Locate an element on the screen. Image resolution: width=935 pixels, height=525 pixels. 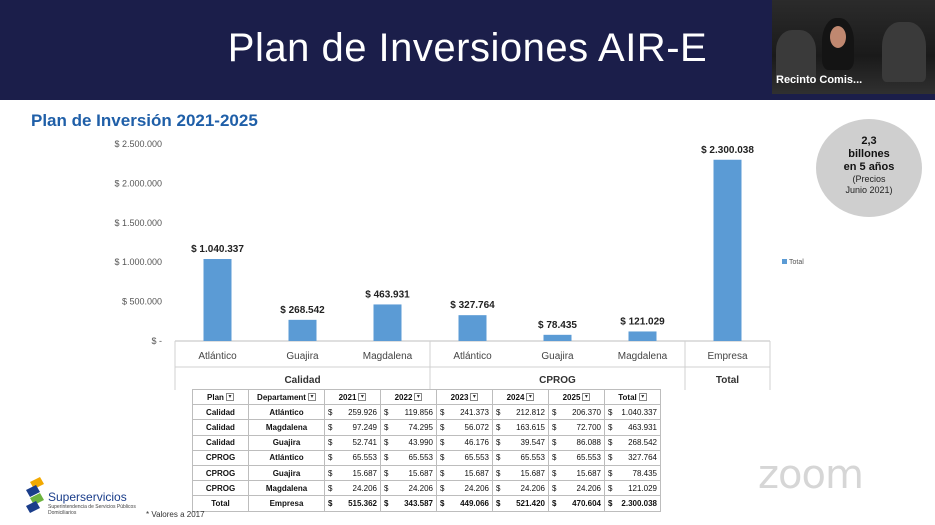
group-label: Total is located at coordinates (727, 380).